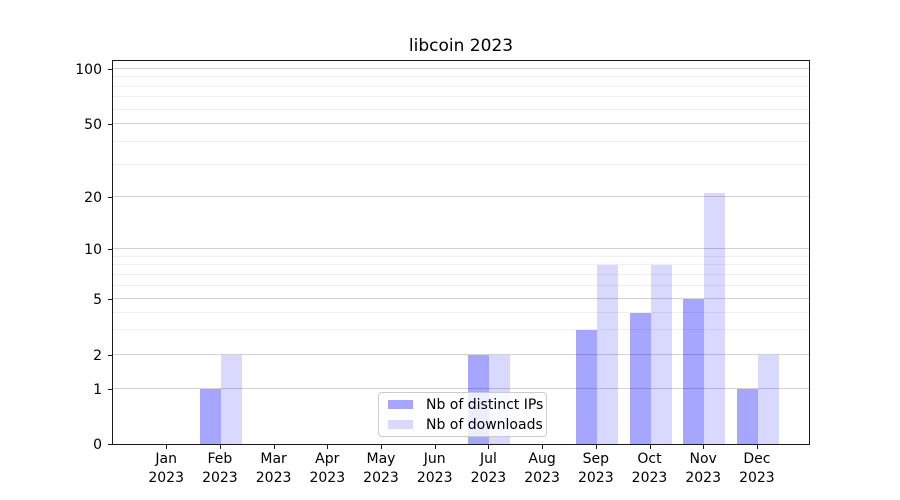  What do you see at coordinates (167, 447) in the screenshot?
I see `x-tick-mark-jan` at bounding box center [167, 447].